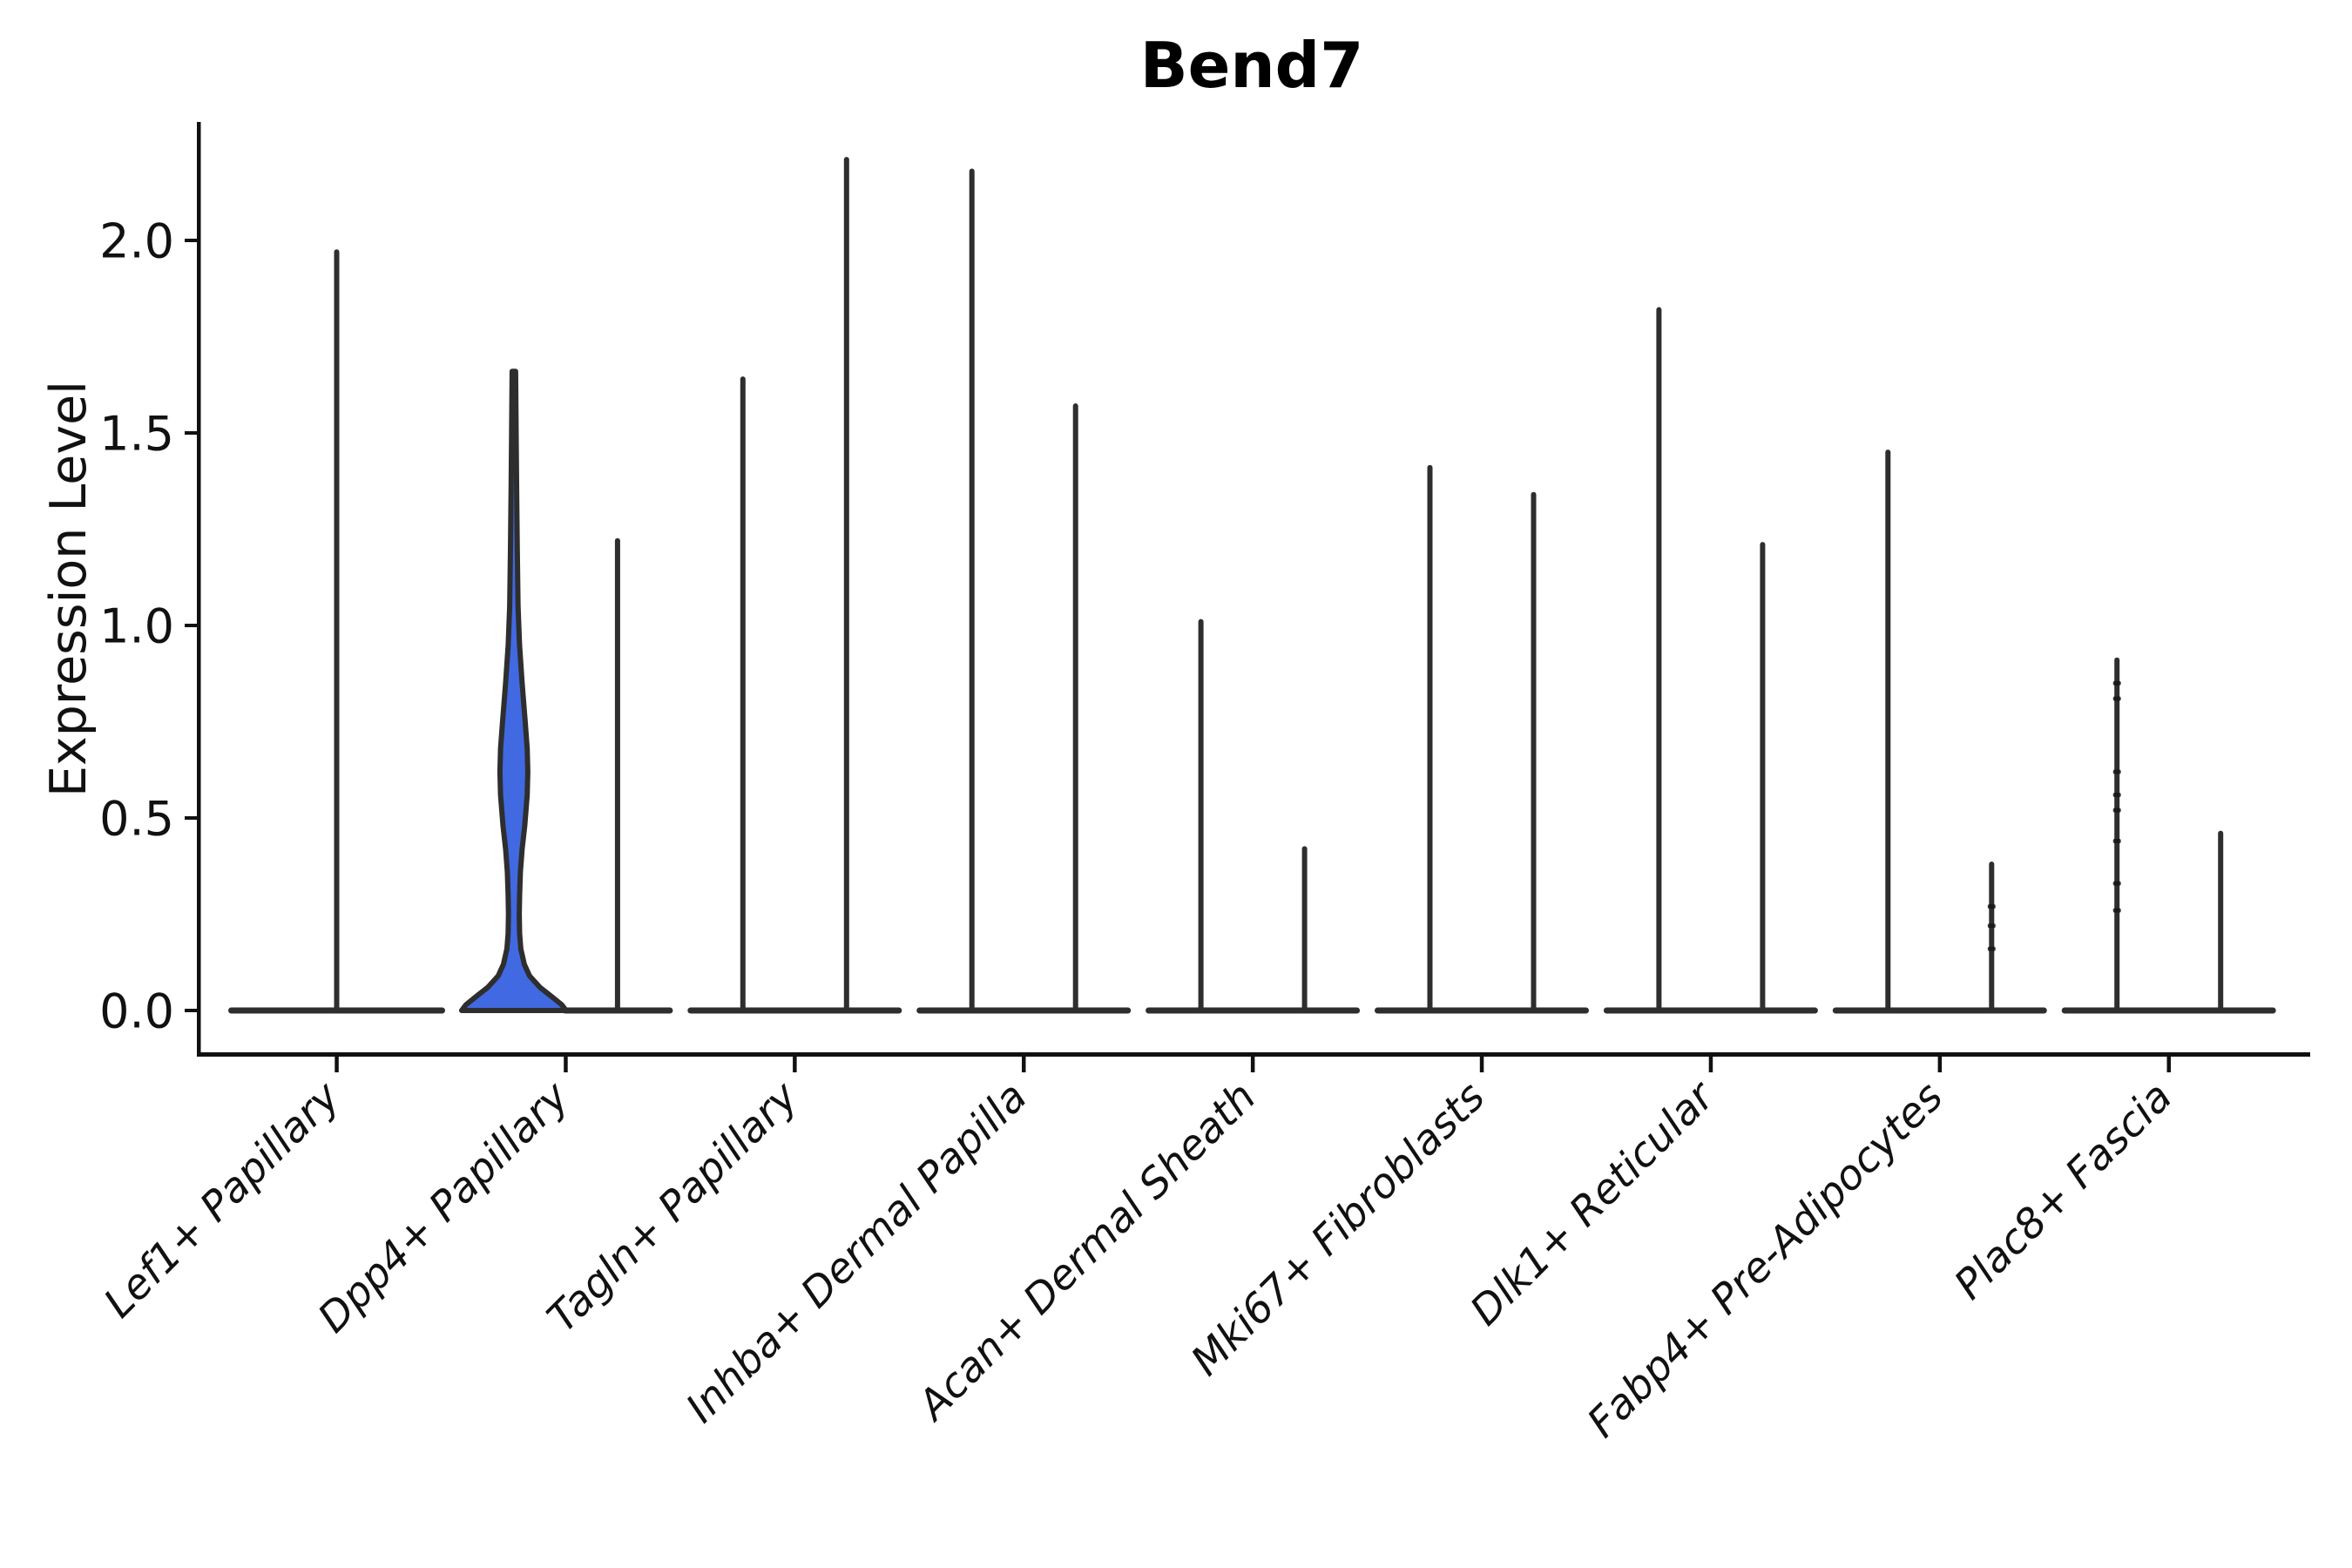  What do you see at coordinates (1076, 708) in the screenshot?
I see `violin-inhba-dermal-papilla-right` at bounding box center [1076, 708].